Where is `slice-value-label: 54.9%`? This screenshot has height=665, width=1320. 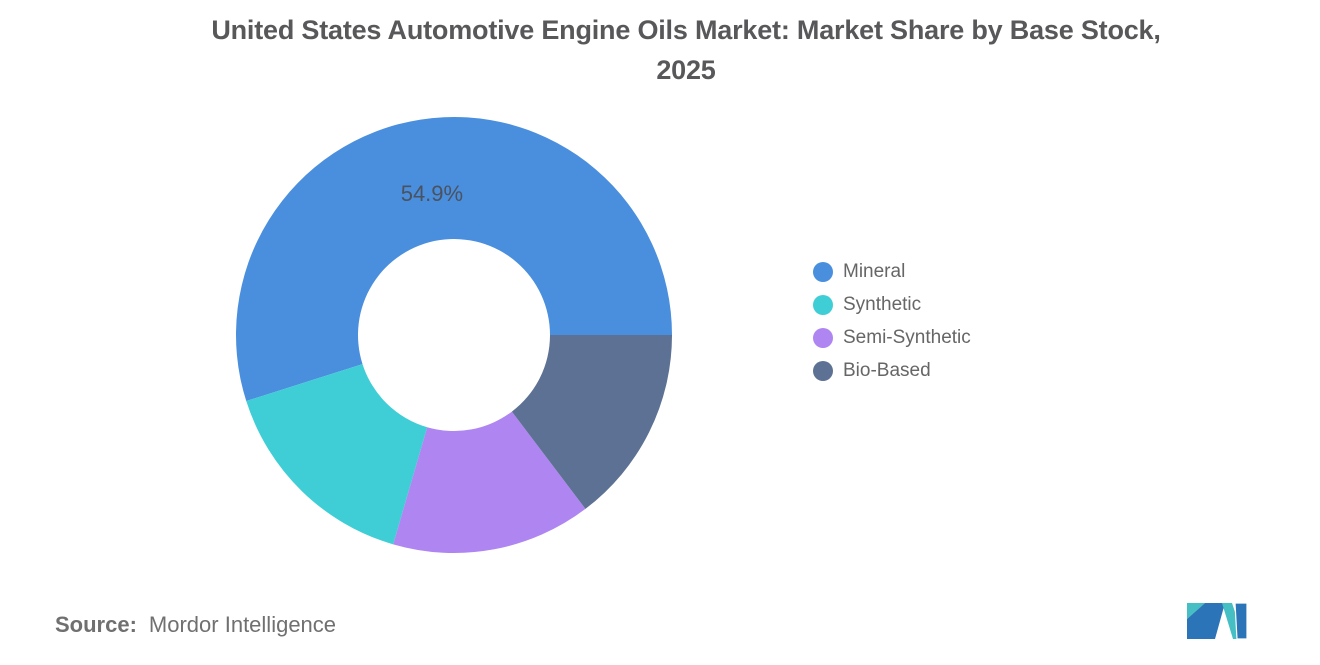
slice-value-label: 54.9% is located at coordinates (432, 193).